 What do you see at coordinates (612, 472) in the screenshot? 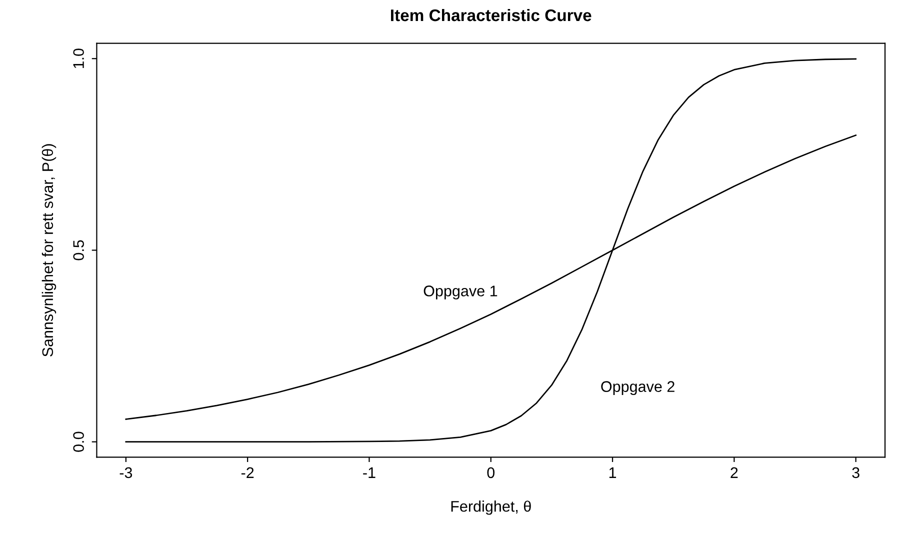
I see `x-tick-label: 1` at bounding box center [612, 472].